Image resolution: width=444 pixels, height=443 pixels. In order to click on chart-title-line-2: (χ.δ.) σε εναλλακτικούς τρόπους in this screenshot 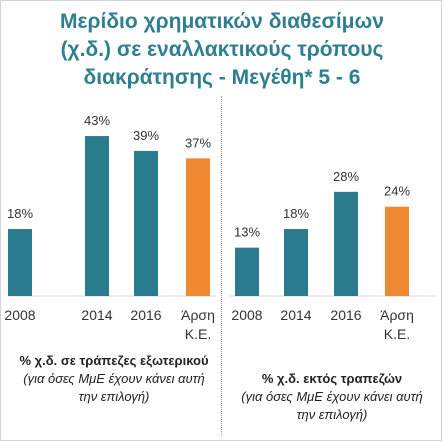, I will do `click(222, 49)`.